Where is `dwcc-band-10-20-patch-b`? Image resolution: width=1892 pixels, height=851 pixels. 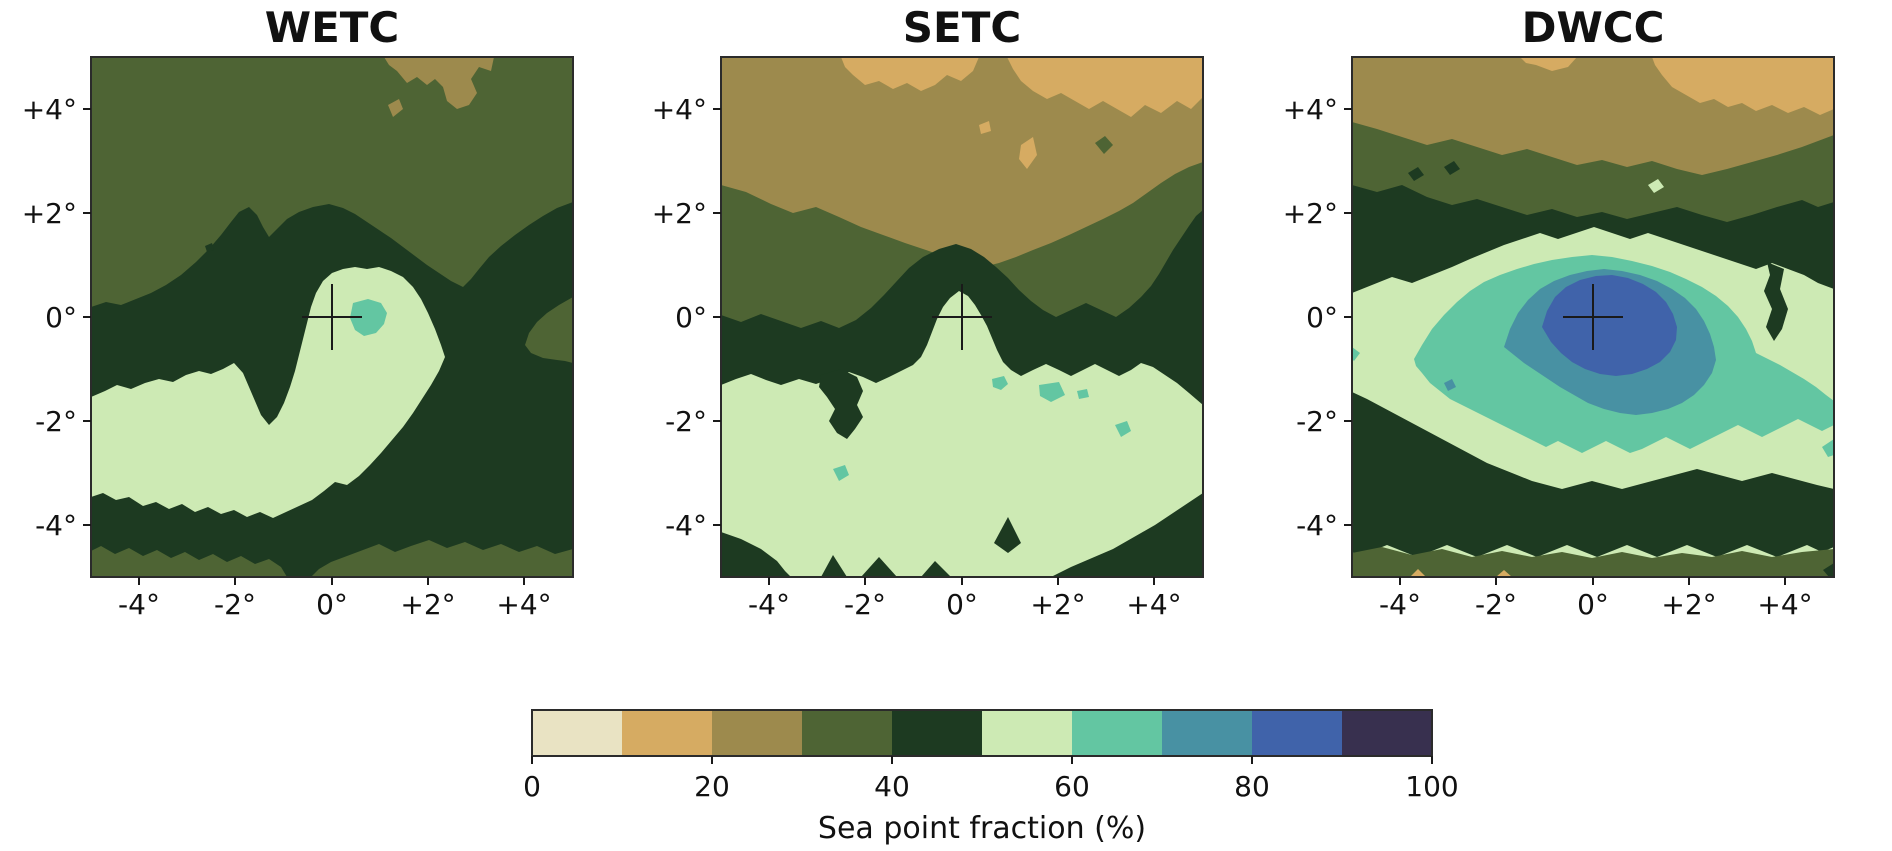 dwcc-band-10-20-patch-b is located at coordinates (1743, 86).